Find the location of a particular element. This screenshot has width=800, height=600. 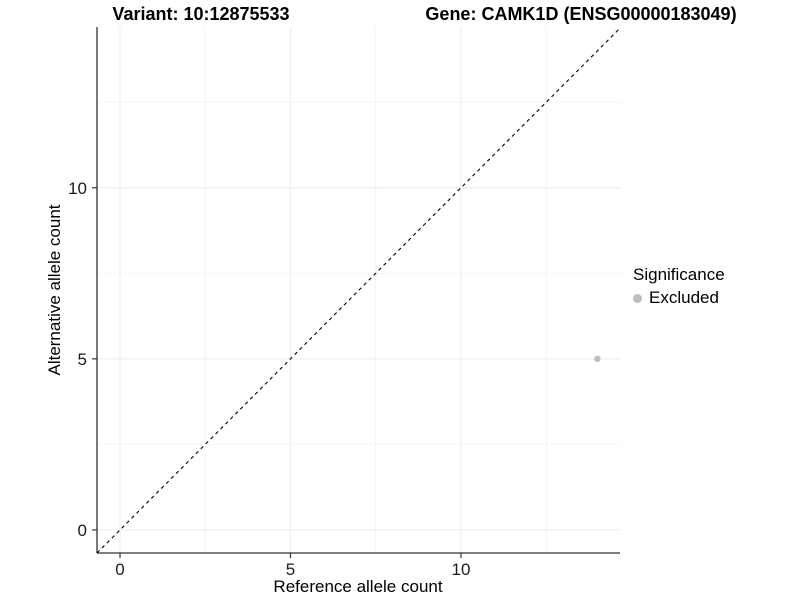

y-tick-label: 5 is located at coordinates (82, 359).